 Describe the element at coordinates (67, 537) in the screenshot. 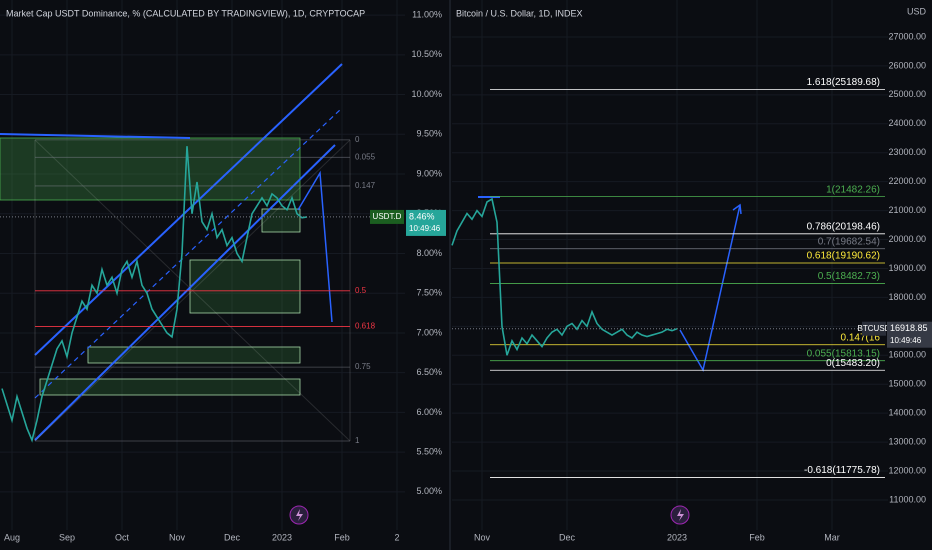

I see `x-tick-label: Sep` at that location.